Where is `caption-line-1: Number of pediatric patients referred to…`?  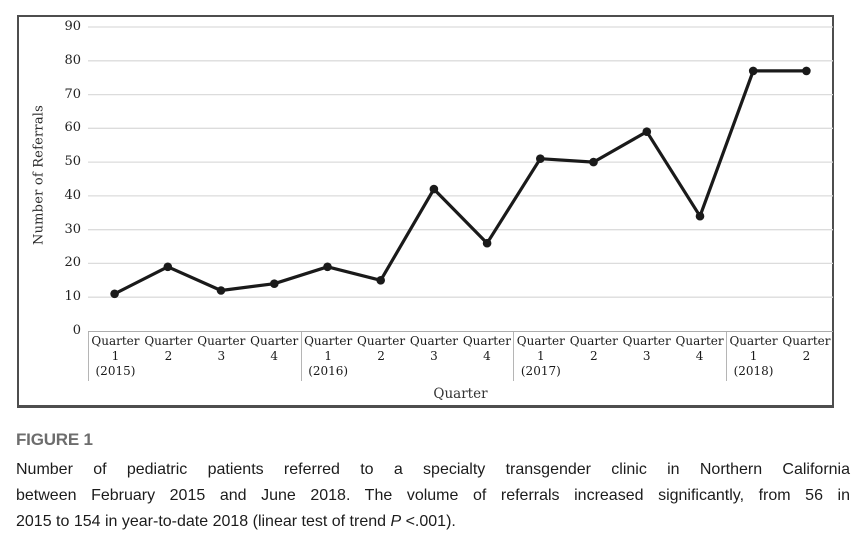 caption-line-1: Number of pediatric patients referred to… is located at coordinates (433, 469).